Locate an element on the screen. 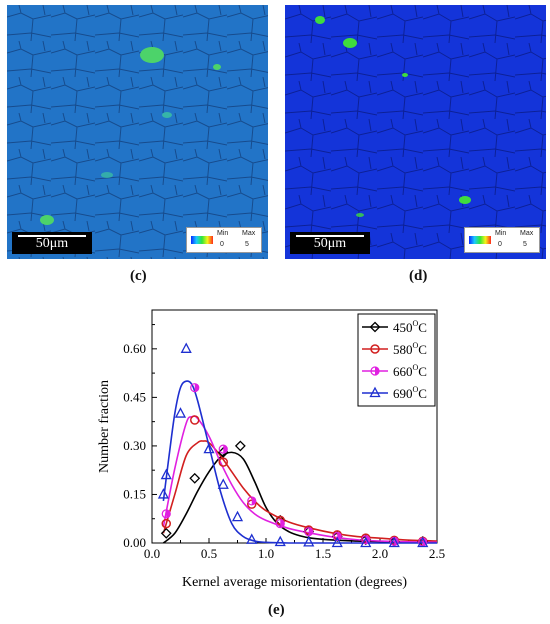 Image resolution: width=550 pixels, height=624 pixels. color-key-c: Min Max 0 5 is located at coordinates (224, 240).